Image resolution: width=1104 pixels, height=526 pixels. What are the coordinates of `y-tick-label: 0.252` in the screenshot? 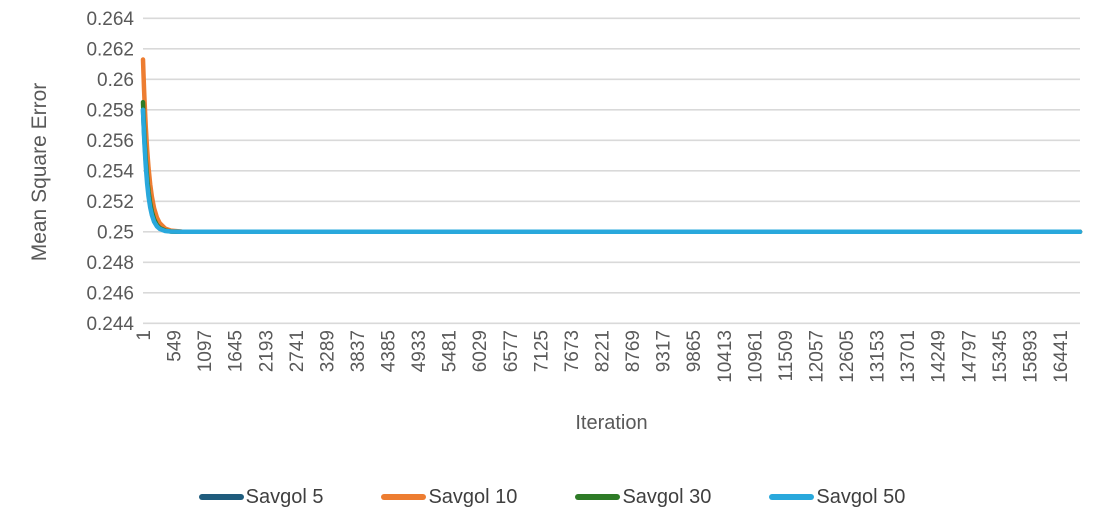 It's located at (110, 202).